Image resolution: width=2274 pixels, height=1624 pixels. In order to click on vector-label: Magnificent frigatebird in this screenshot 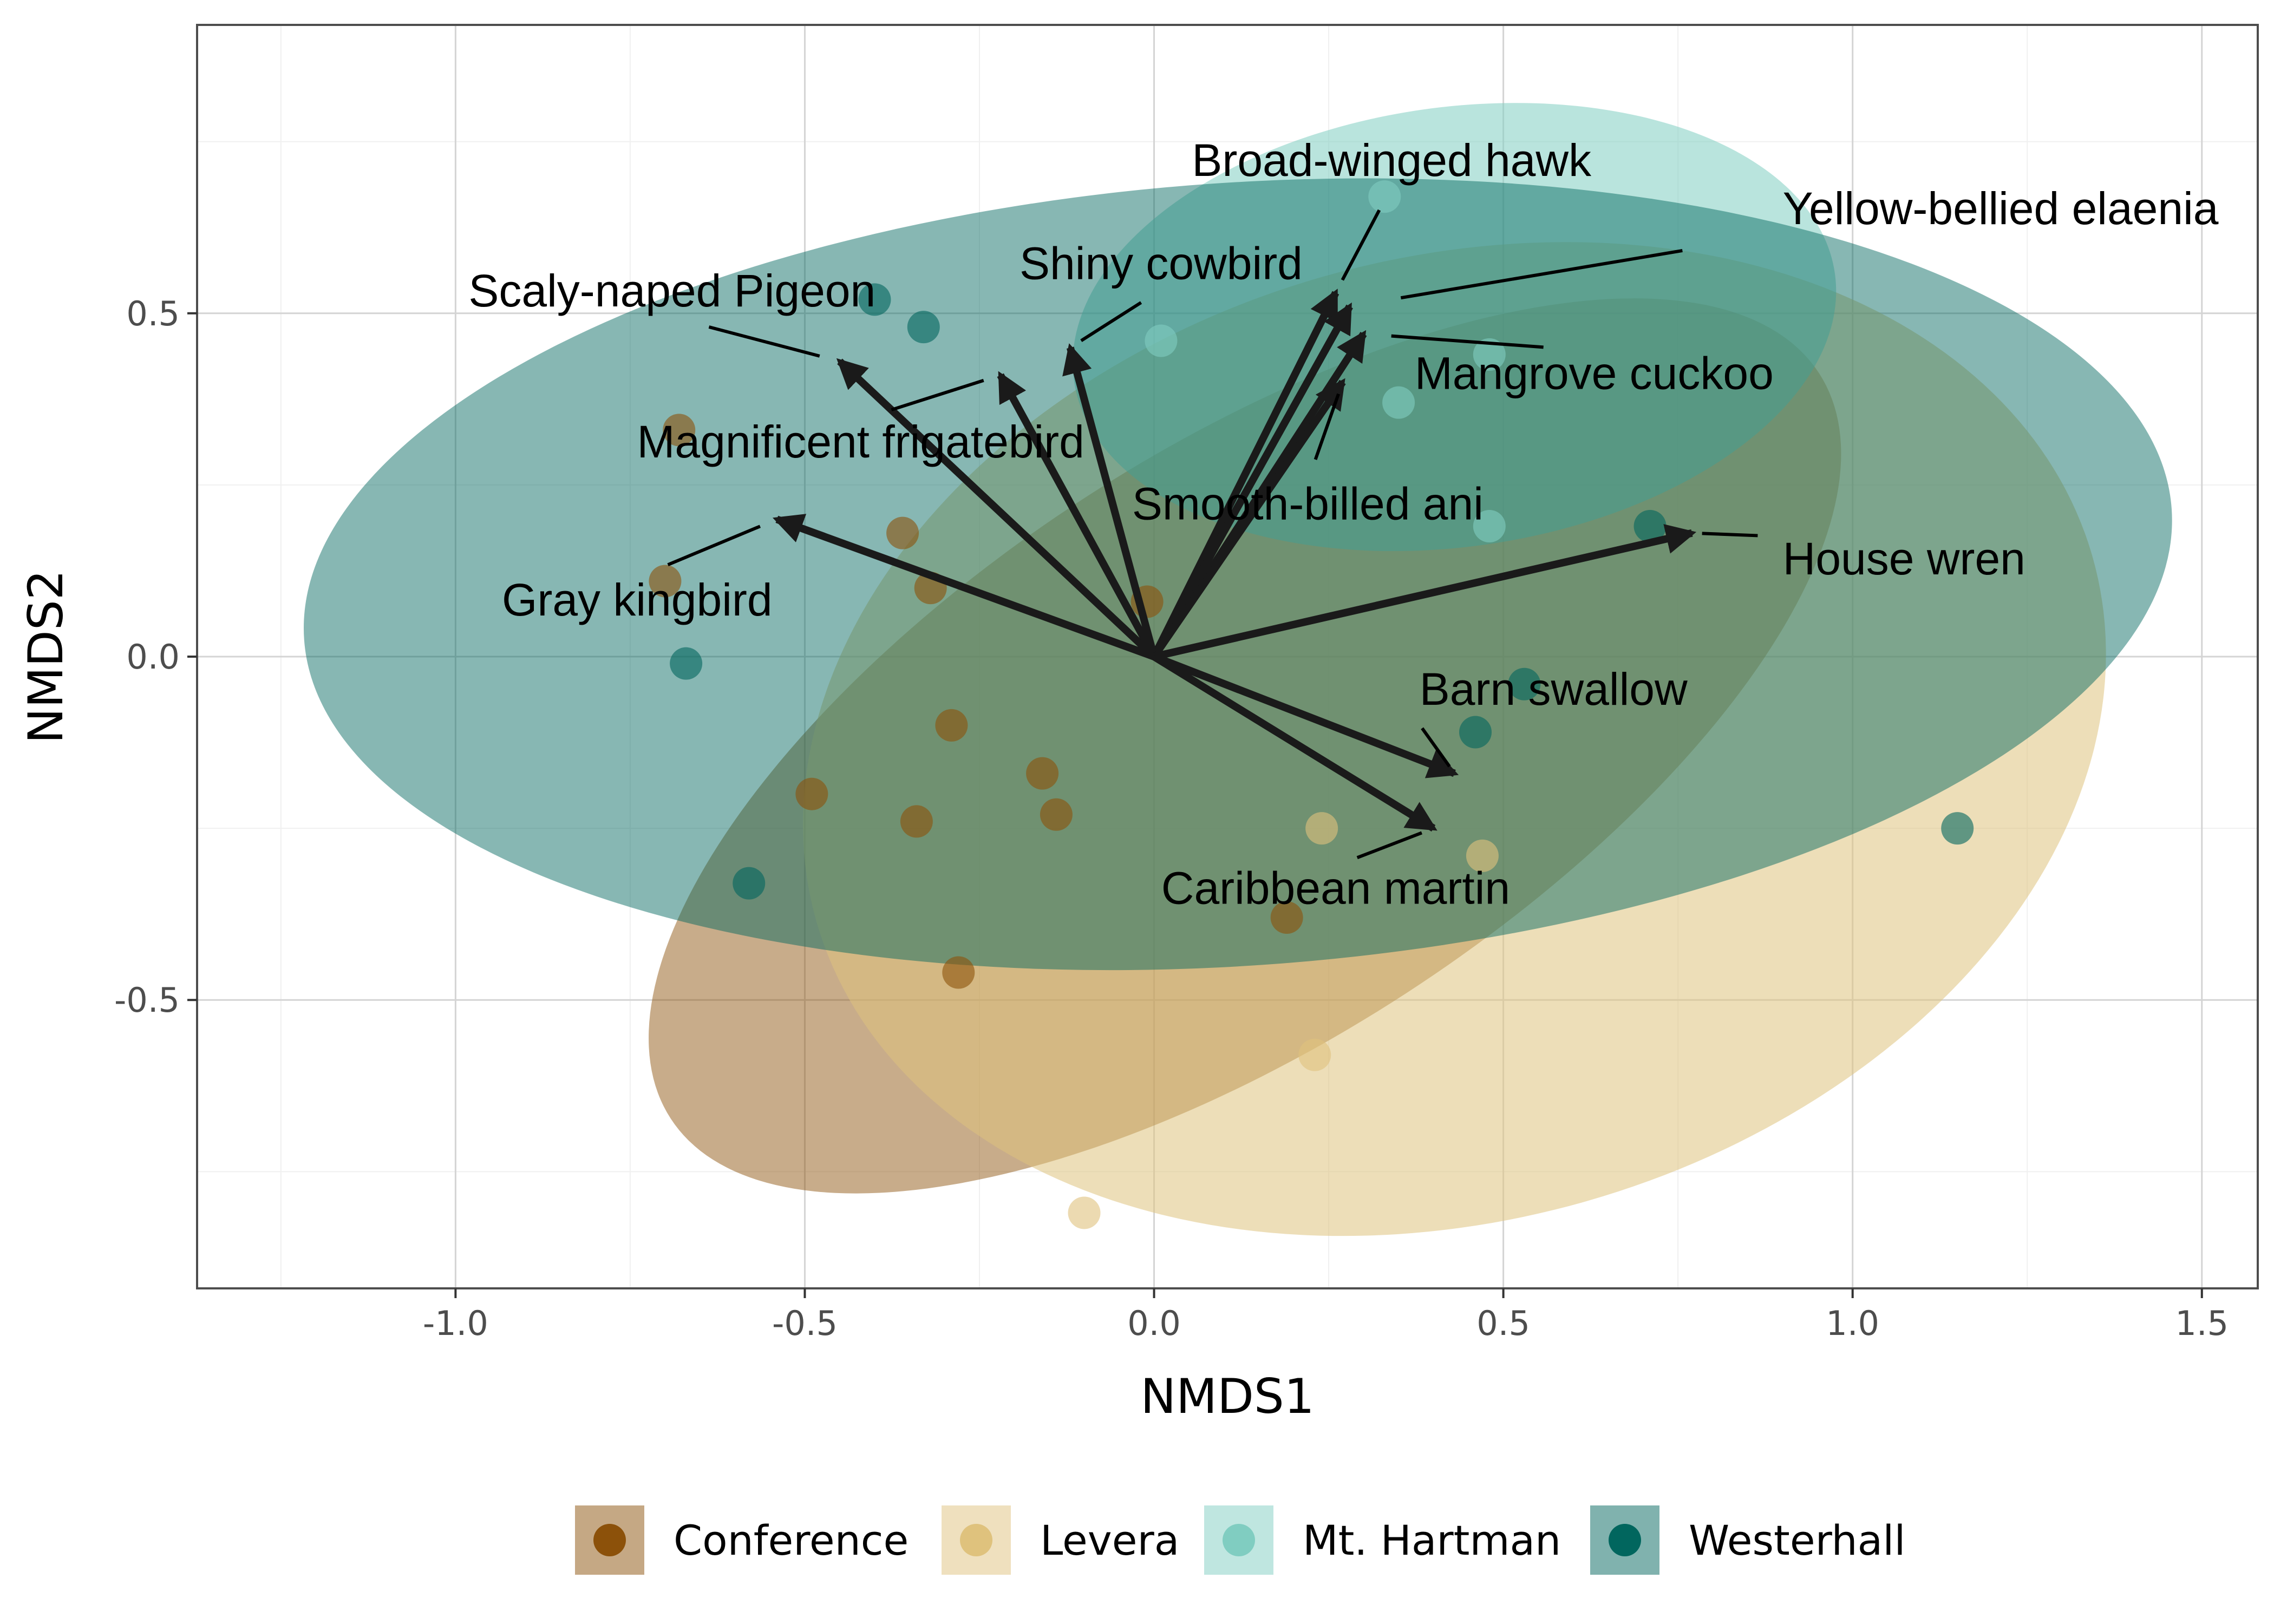, I will do `click(861, 441)`.